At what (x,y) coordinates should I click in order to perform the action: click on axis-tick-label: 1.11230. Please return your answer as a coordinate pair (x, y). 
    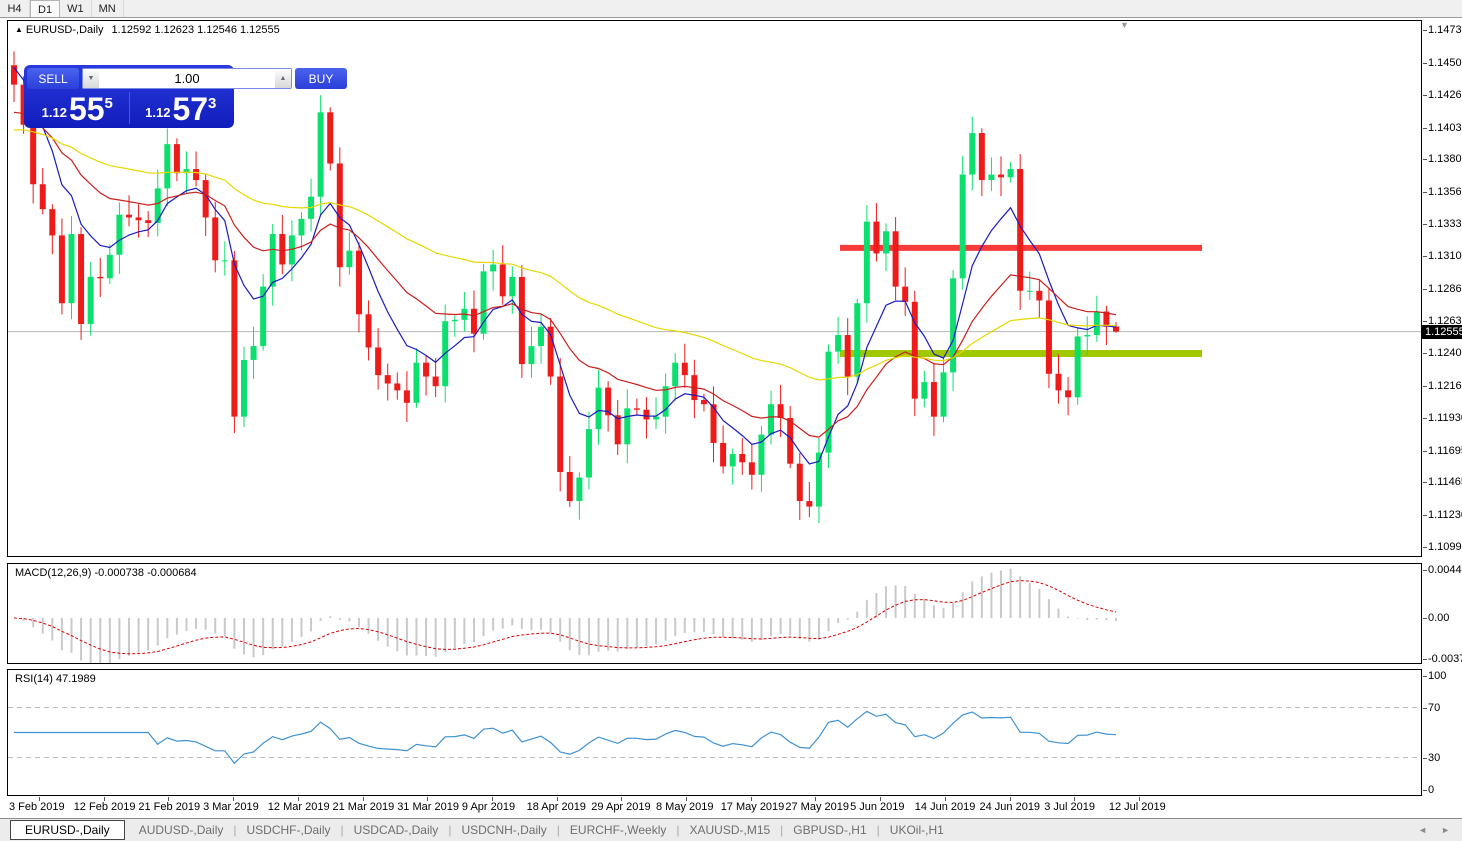
    Looking at the image, I should click on (1445, 514).